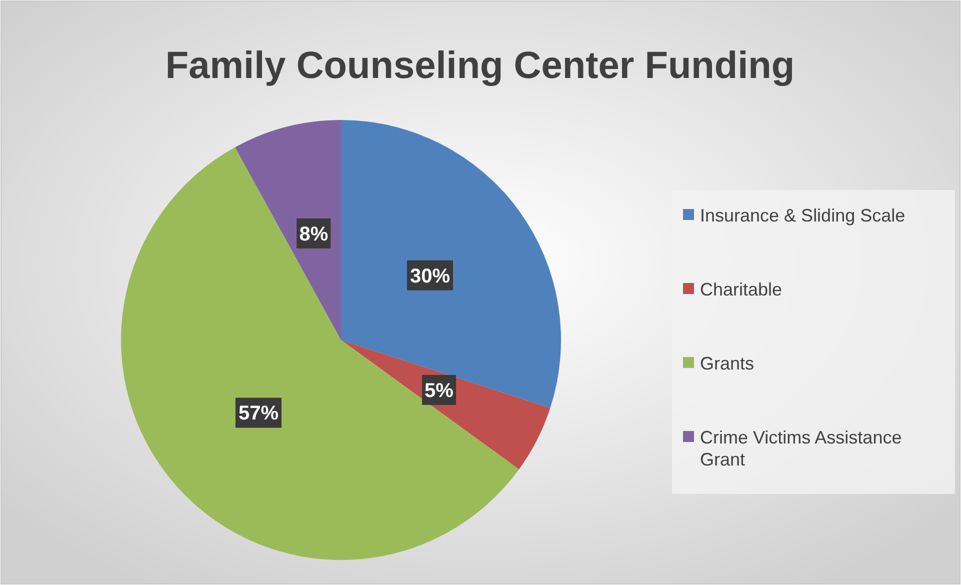 This screenshot has width=961, height=585. What do you see at coordinates (258, 413) in the screenshot?
I see `data-label: 57%` at bounding box center [258, 413].